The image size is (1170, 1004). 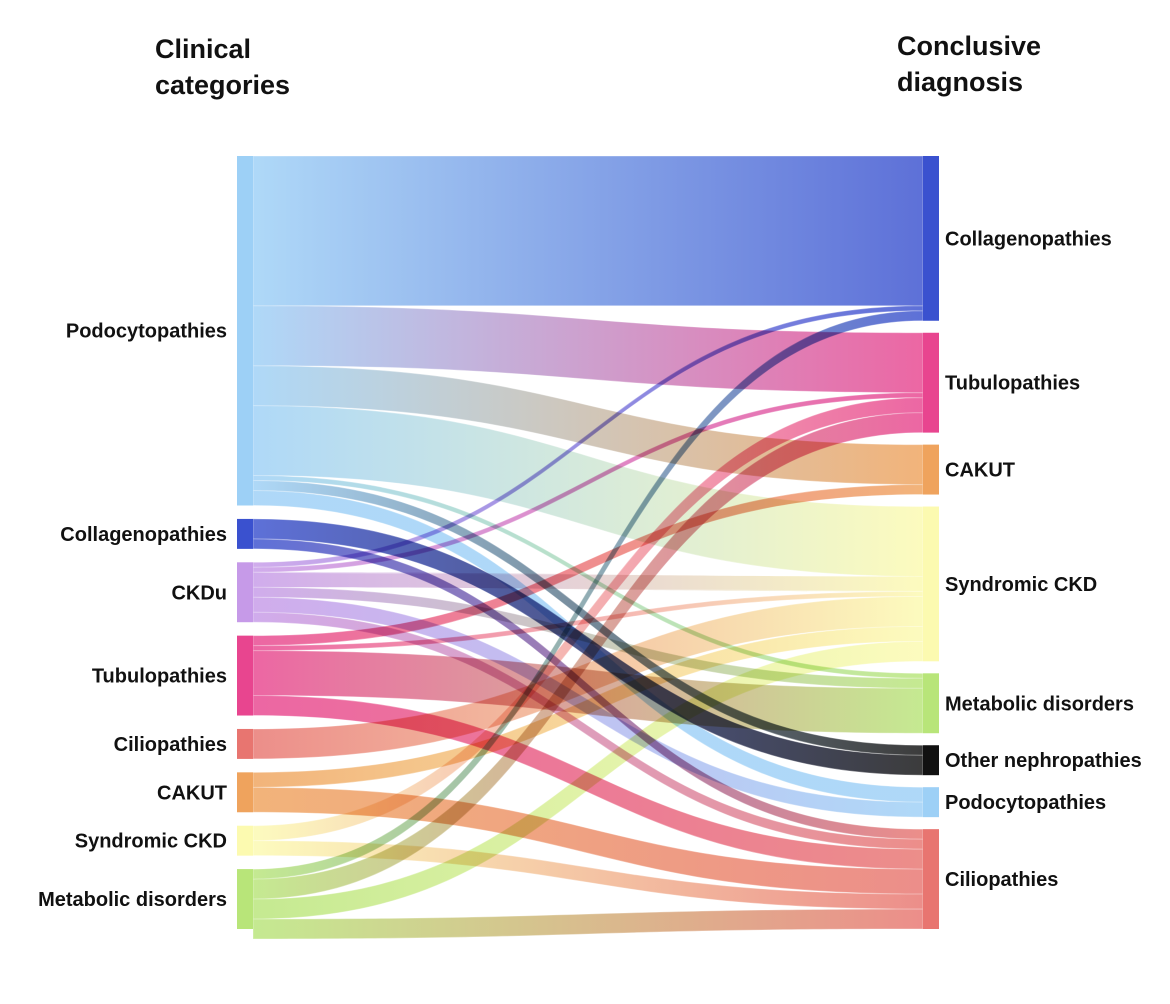 I want to click on source-label-metabolic-disorders: Metabolic disorders, so click(x=132, y=900).